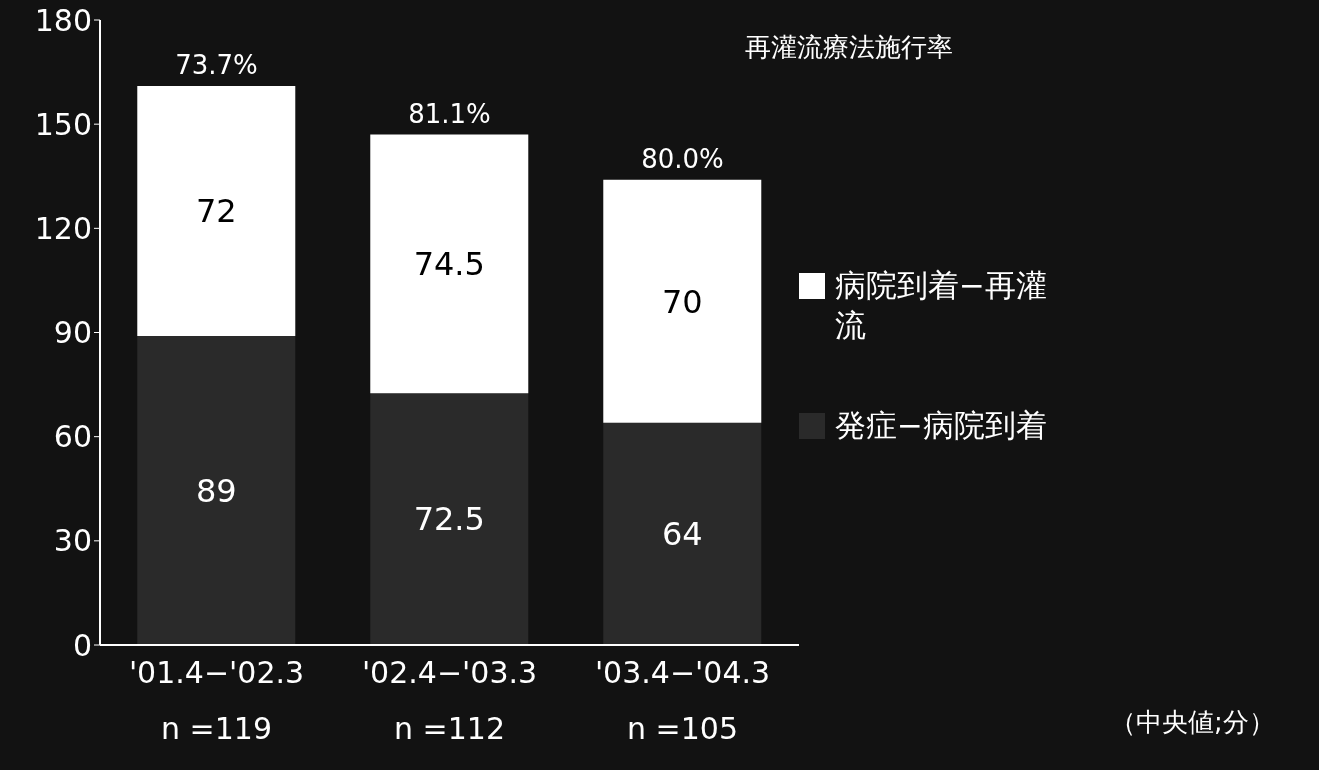  I want to click on data-label: 72, so click(216, 211).